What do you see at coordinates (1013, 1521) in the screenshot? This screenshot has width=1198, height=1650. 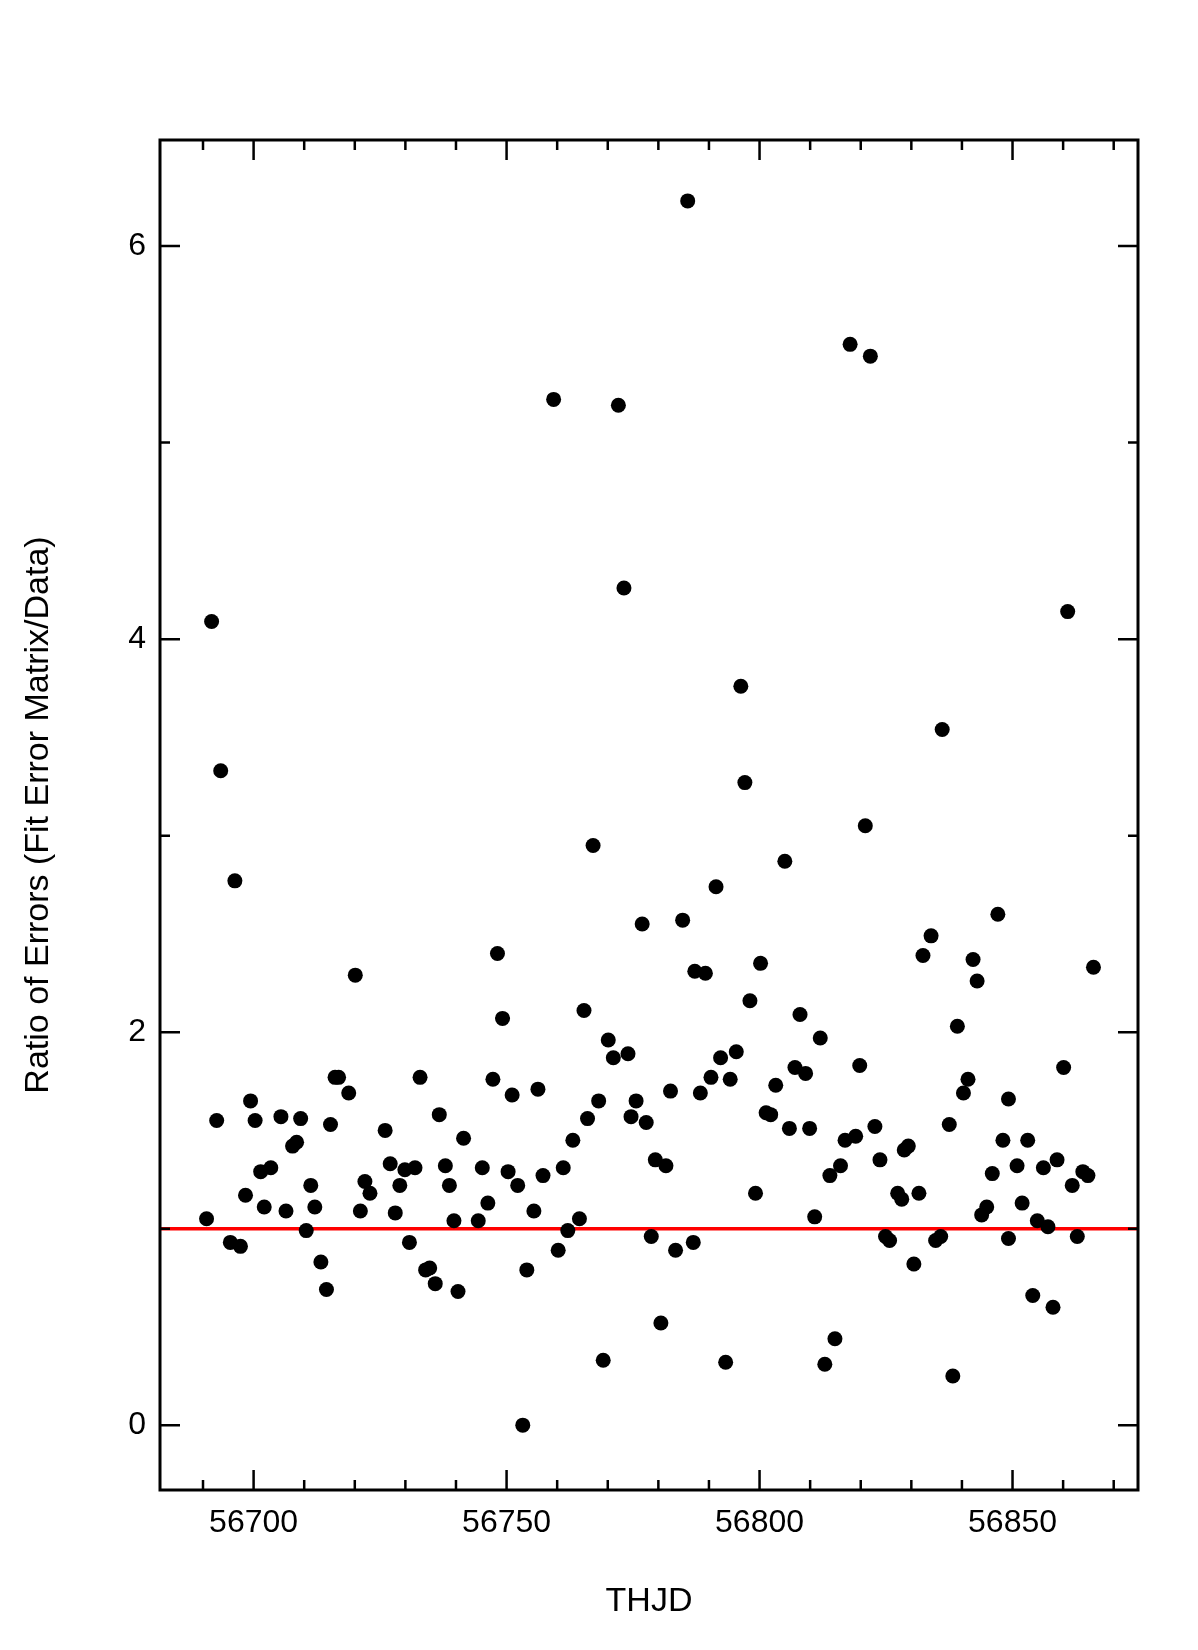 I see `x-tick-label: 56850` at bounding box center [1013, 1521].